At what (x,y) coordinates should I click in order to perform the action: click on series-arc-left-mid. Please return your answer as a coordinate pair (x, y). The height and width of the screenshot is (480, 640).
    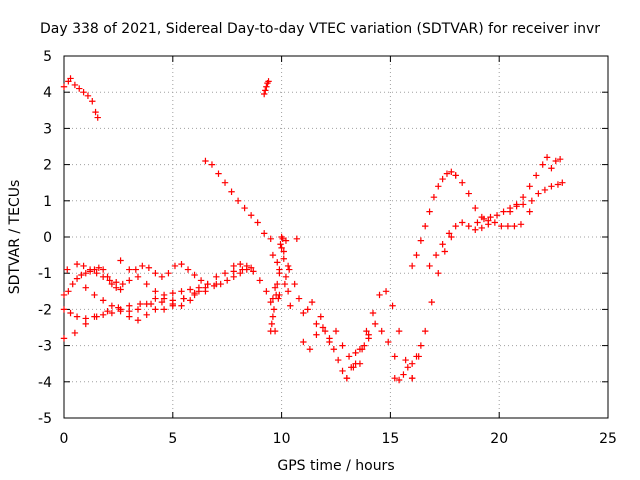
    Looking at the image, I should click on (92, 281).